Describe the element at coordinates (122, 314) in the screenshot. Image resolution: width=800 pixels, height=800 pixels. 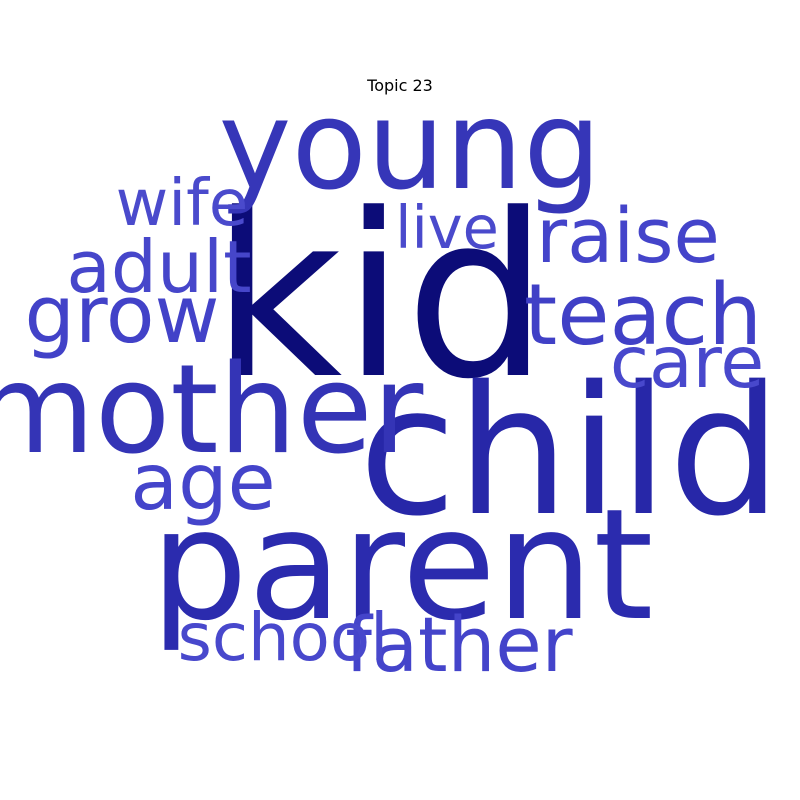
I see `word-grow: grow` at that location.